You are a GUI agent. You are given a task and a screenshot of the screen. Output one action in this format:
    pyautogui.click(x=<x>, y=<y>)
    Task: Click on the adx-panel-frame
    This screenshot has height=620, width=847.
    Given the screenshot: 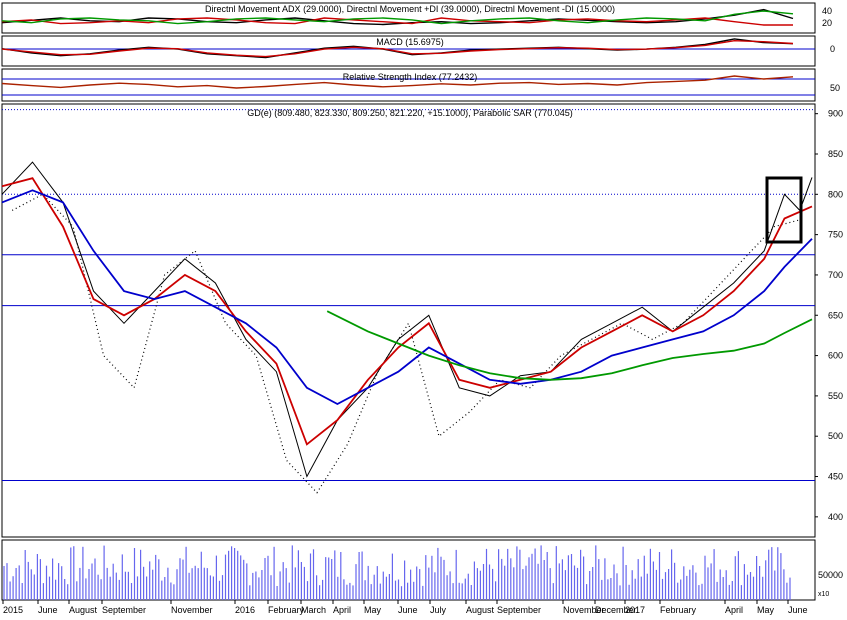 What is the action you would take?
    pyautogui.click(x=408, y=18)
    